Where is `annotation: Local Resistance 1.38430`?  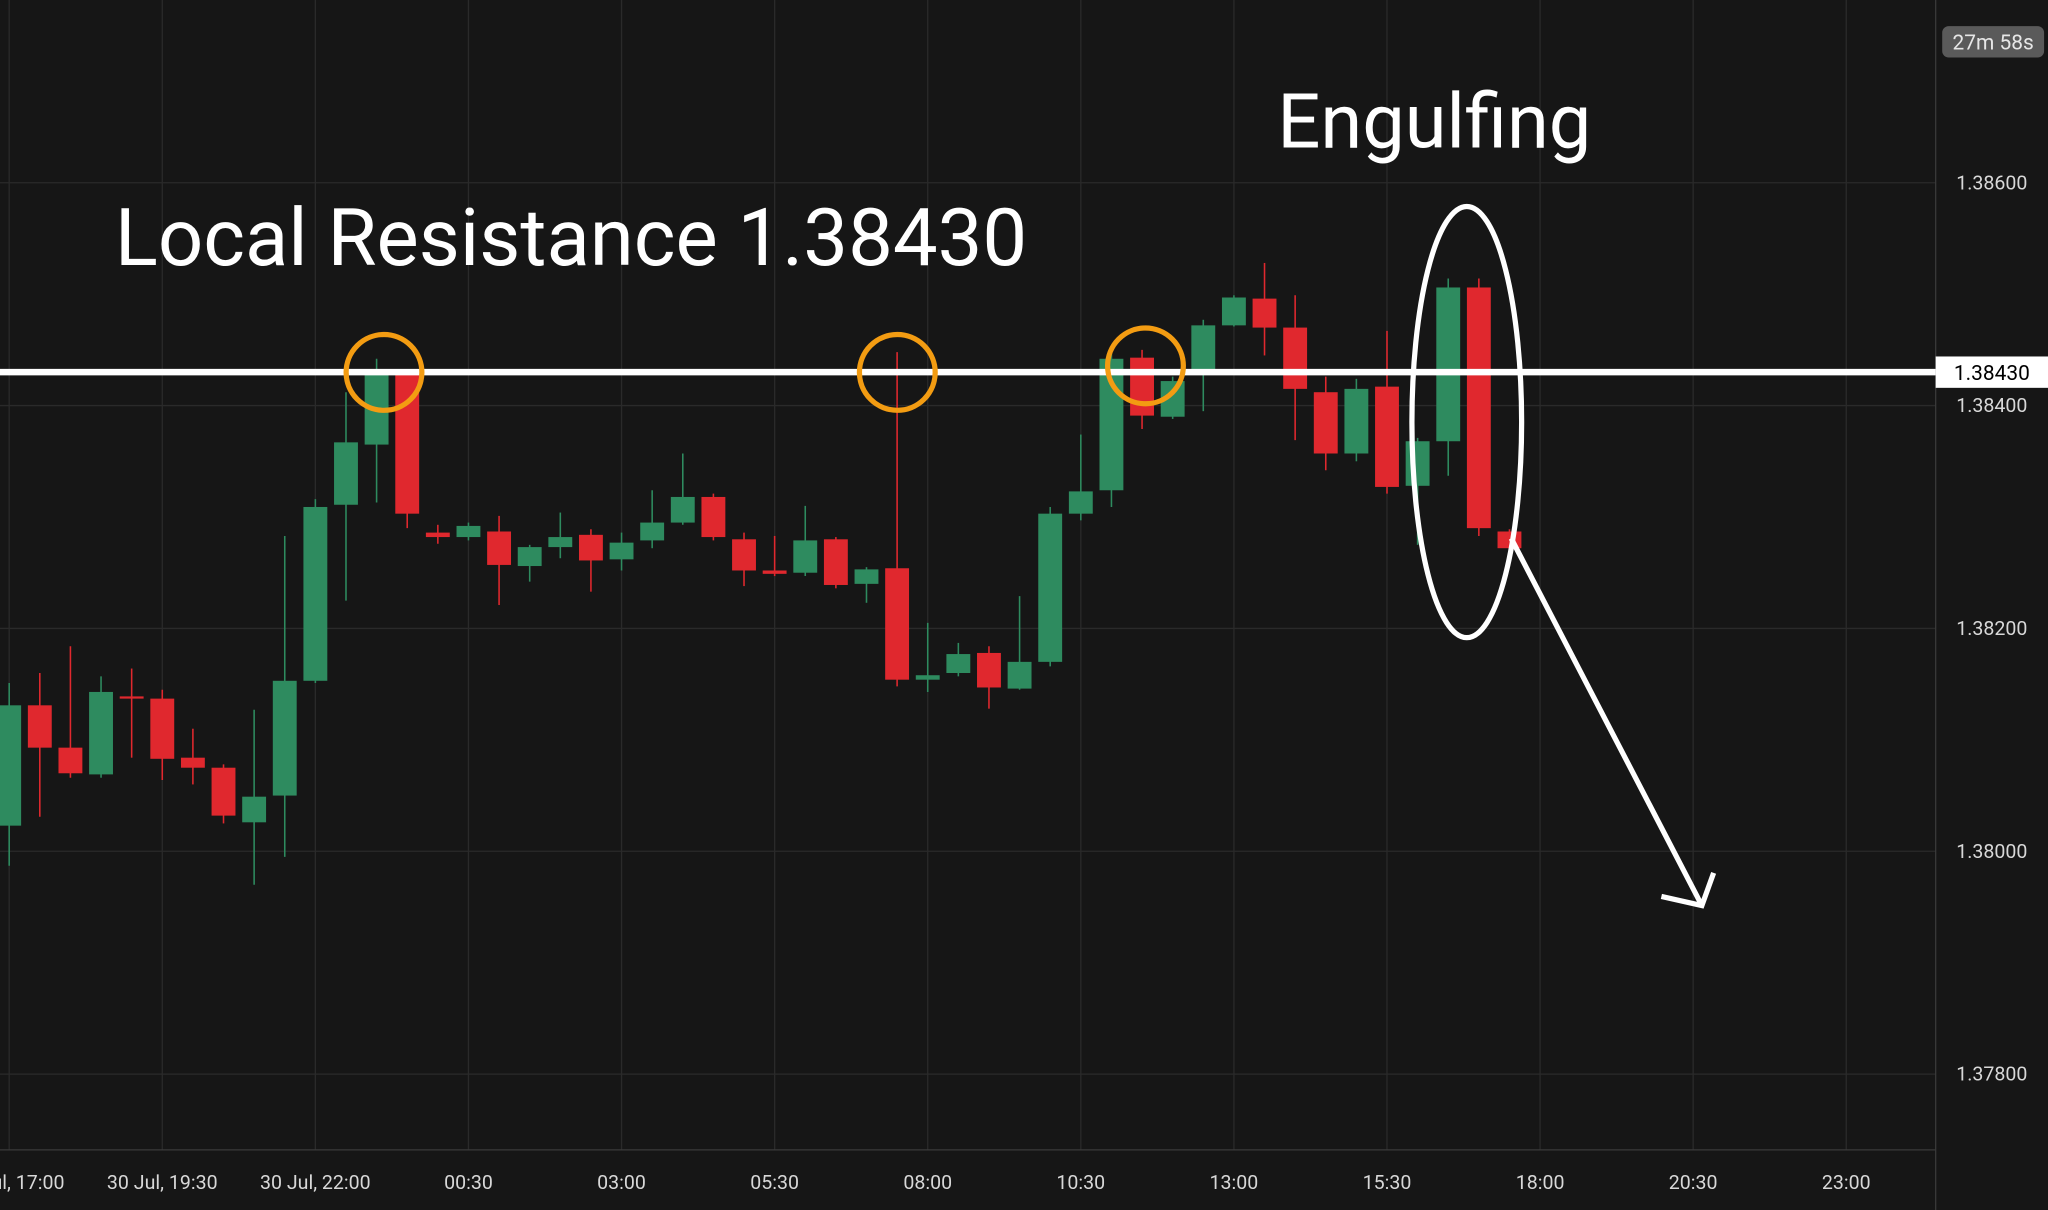 annotation: Local Resistance 1.38430 is located at coordinates (571, 238).